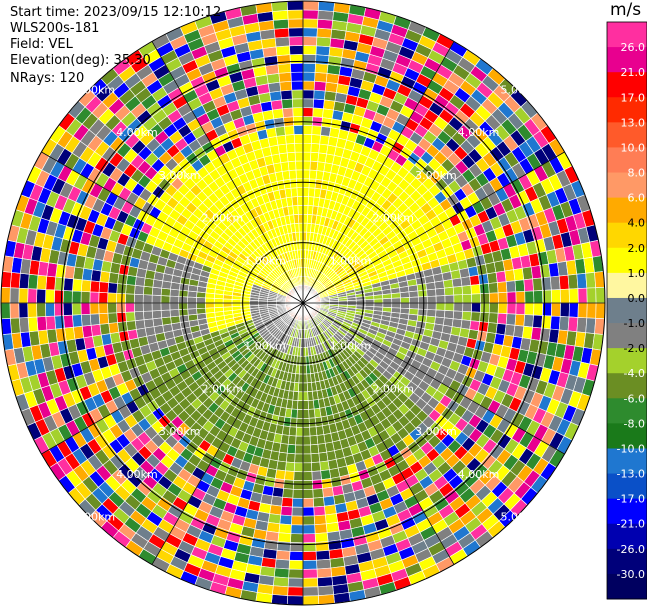  I want to click on colorbar-tick-label: 0.0, so click(637, 298).